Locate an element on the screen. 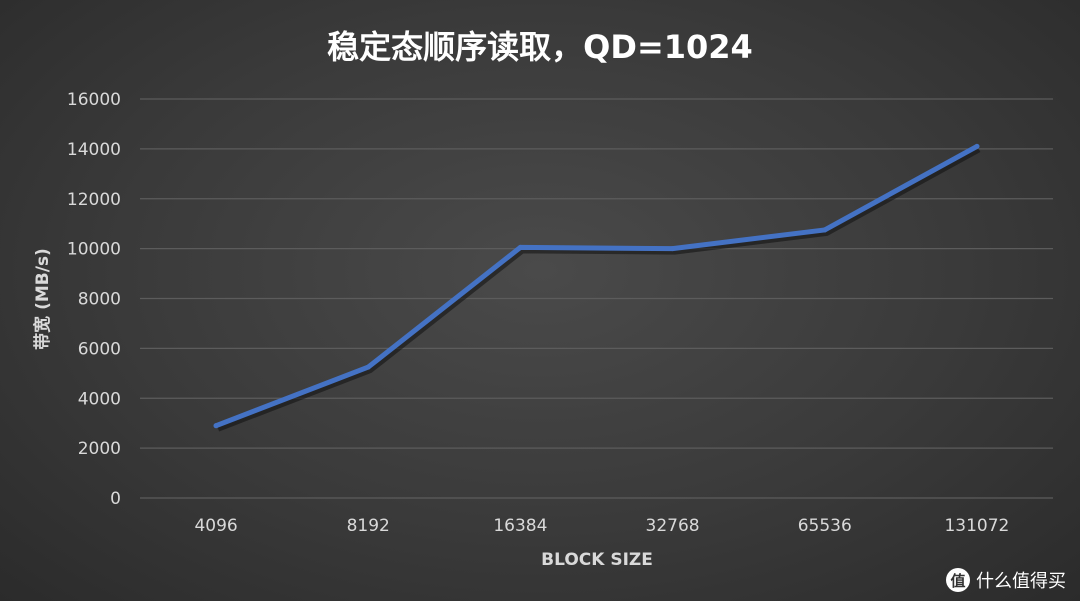 The image size is (1080, 601). y-tick-label: 6000 is located at coordinates (99, 349).